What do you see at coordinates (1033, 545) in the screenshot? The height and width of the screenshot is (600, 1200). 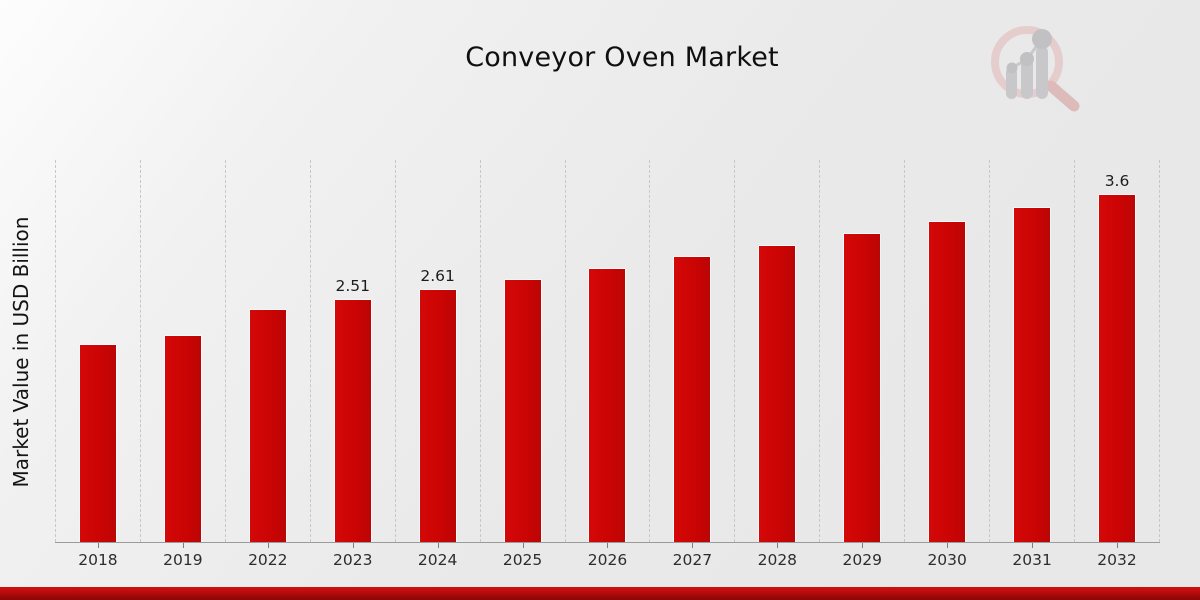 I see `x-axis-tick-2031` at bounding box center [1033, 545].